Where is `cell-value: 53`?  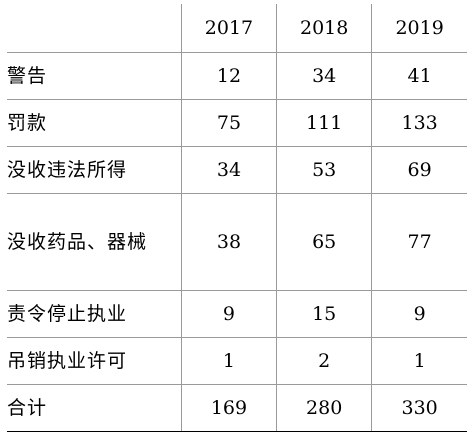 cell-value: 53 is located at coordinates (324, 169).